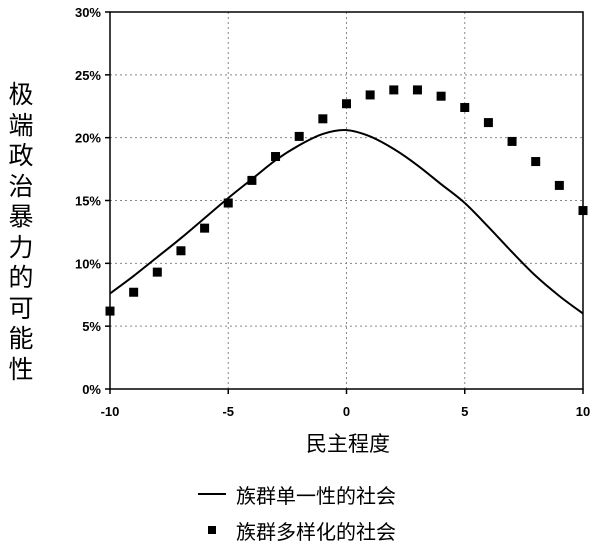 This screenshot has width=600, height=548. Describe the element at coordinates (91, 326) in the screenshot. I see `y-tick-label: 5%` at that location.